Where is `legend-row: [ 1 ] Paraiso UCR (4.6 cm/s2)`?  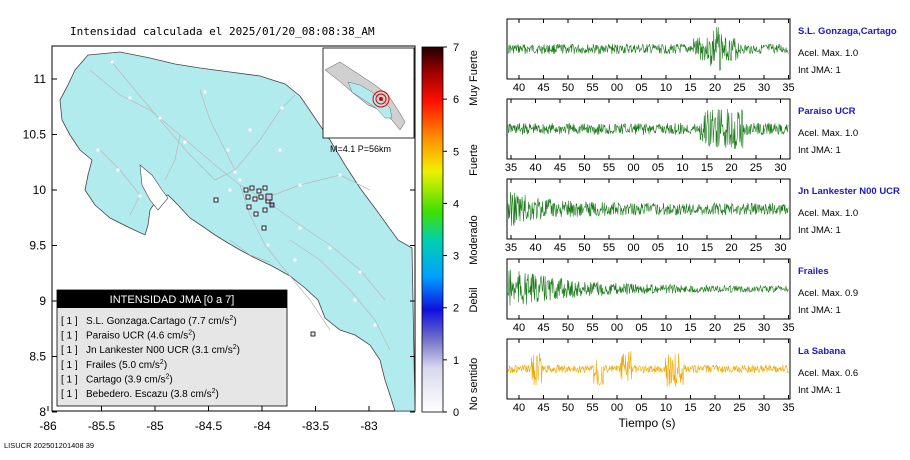 legend-row: [ 1 ] Paraiso UCR (4.6 cm/s2) is located at coordinates (128, 336).